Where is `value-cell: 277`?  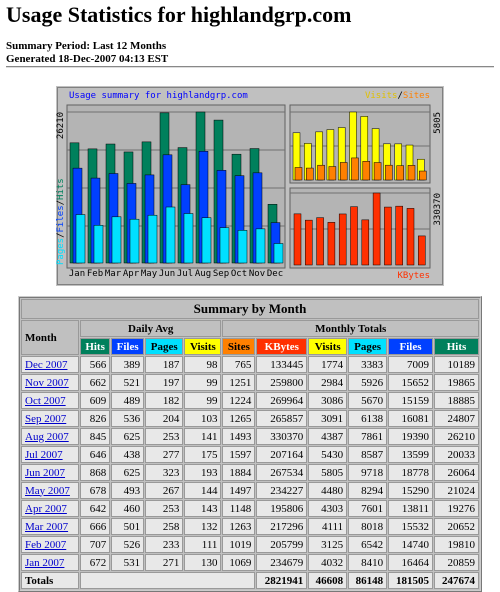
value-cell: 277 is located at coordinates (164, 454).